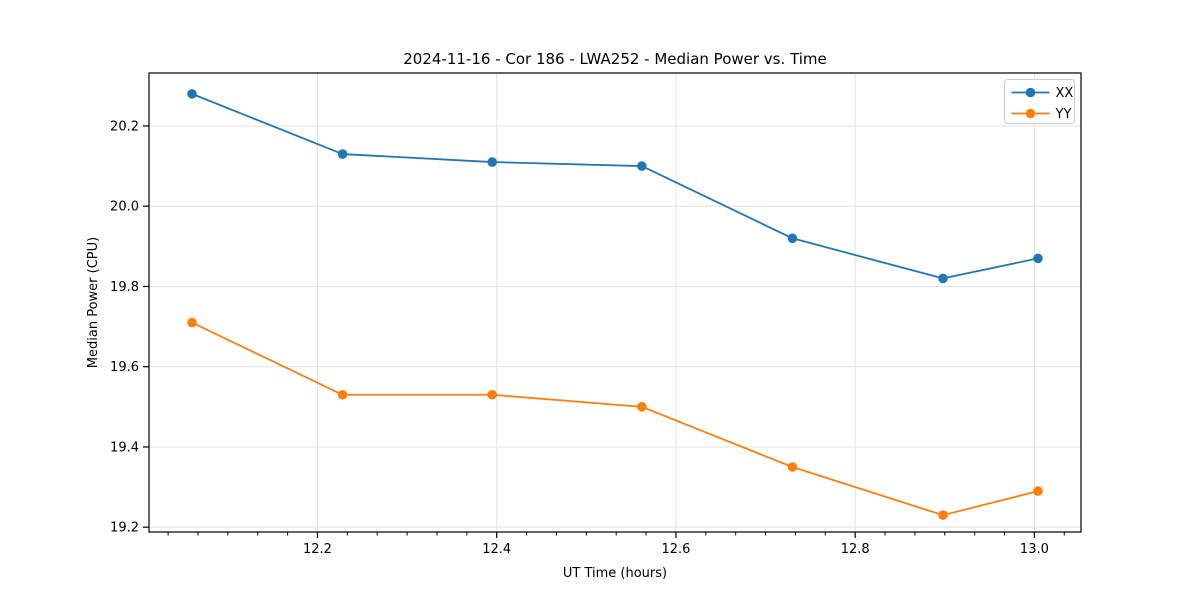  What do you see at coordinates (496, 549) in the screenshot?
I see `x-tick-label: 12.4` at bounding box center [496, 549].